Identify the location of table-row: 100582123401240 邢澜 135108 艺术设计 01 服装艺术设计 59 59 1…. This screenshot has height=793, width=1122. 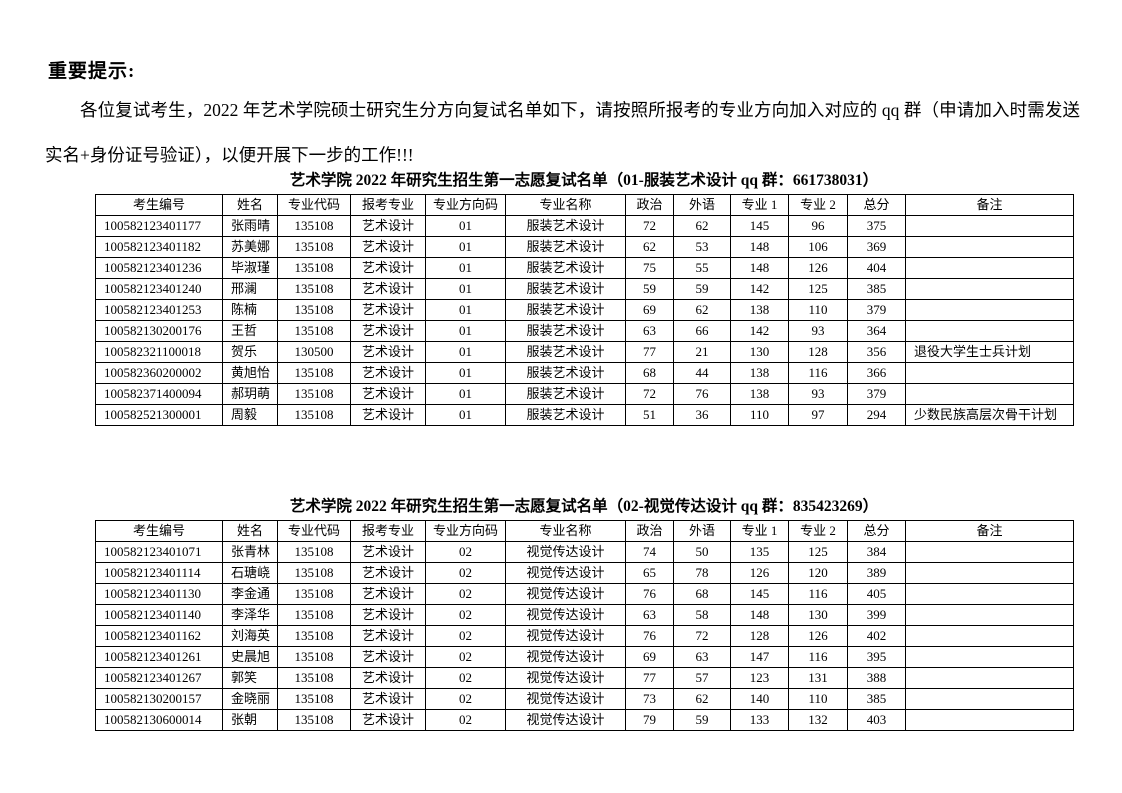
(584, 289).